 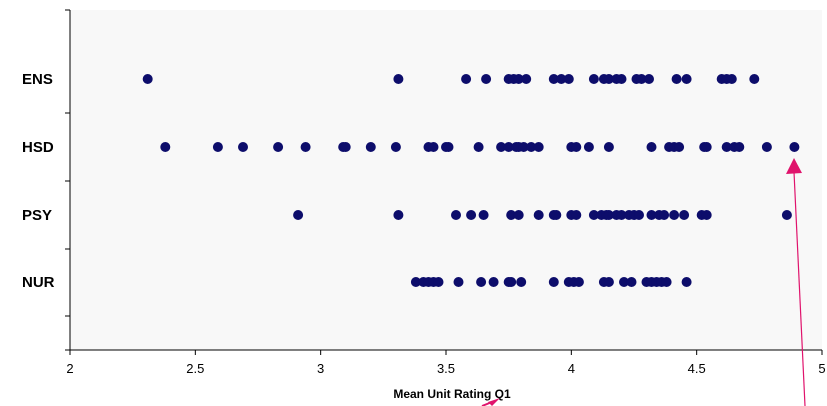 I want to click on annotation-arrow-line, so click(x=799, y=288).